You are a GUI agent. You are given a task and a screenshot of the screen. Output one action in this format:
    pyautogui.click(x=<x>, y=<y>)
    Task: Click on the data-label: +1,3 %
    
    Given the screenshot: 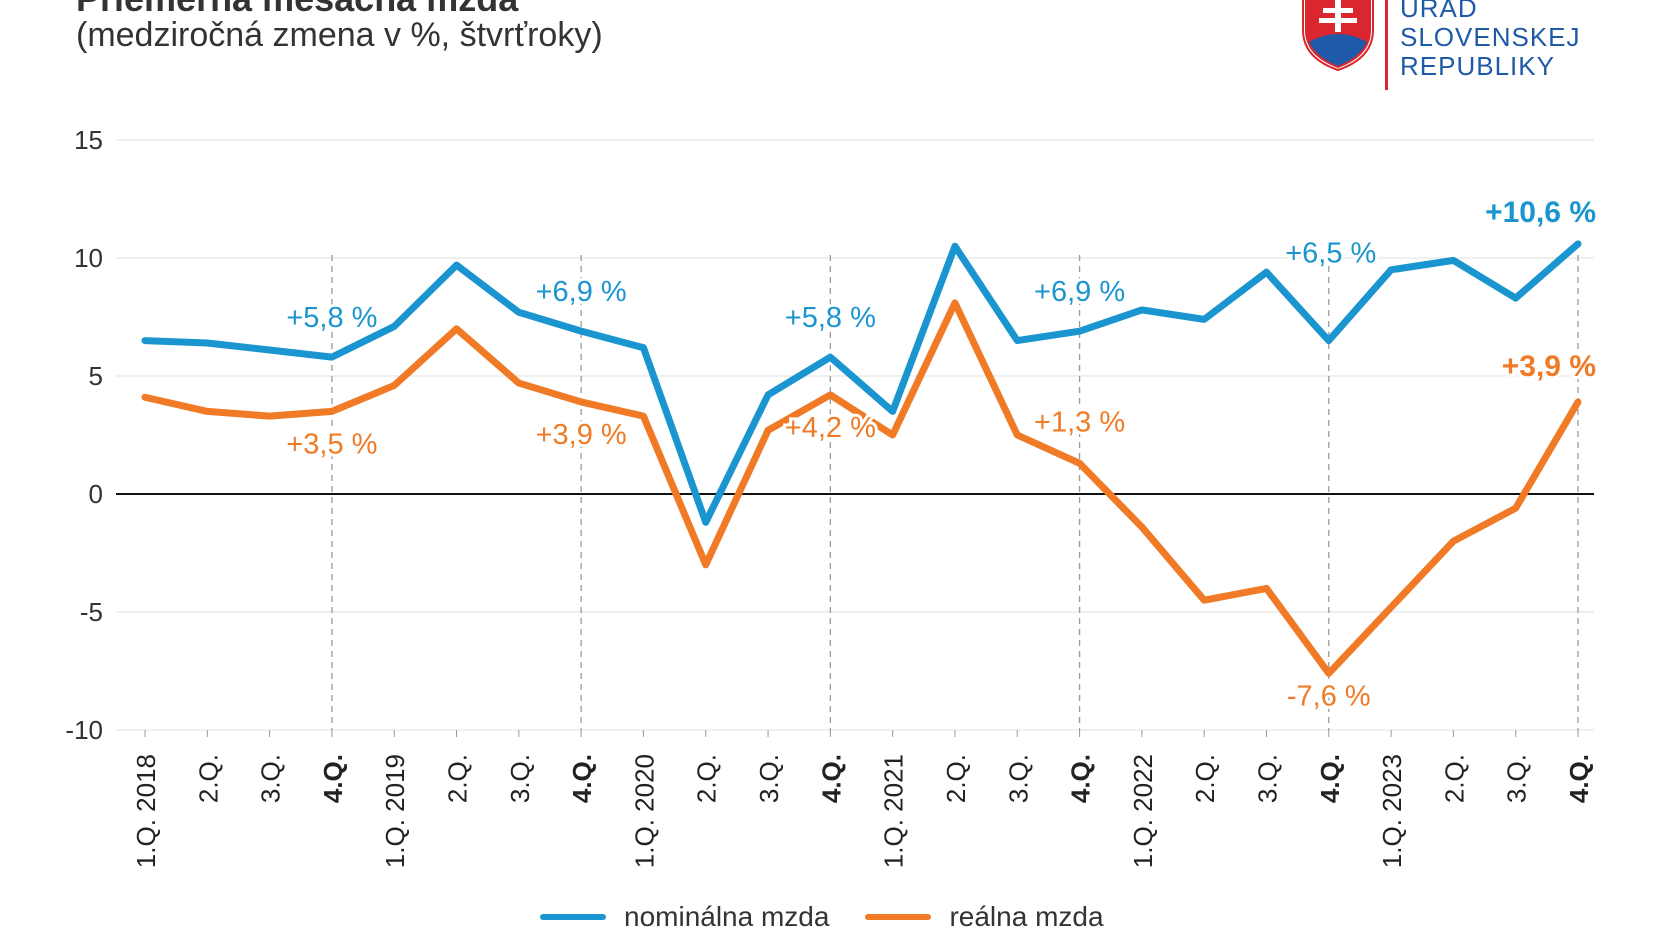 What is the action you would take?
    pyautogui.click(x=1079, y=422)
    